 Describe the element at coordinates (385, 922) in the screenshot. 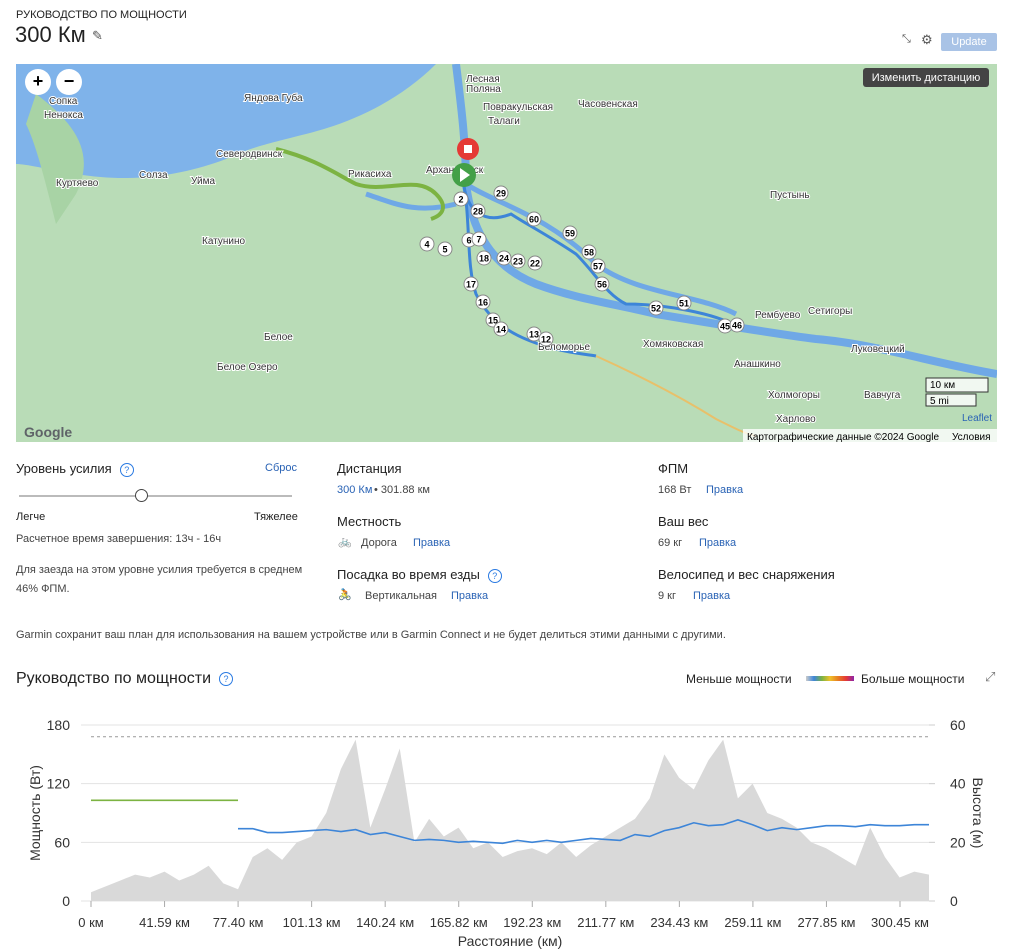

I see `x-tick-label: 140.24 км` at that location.